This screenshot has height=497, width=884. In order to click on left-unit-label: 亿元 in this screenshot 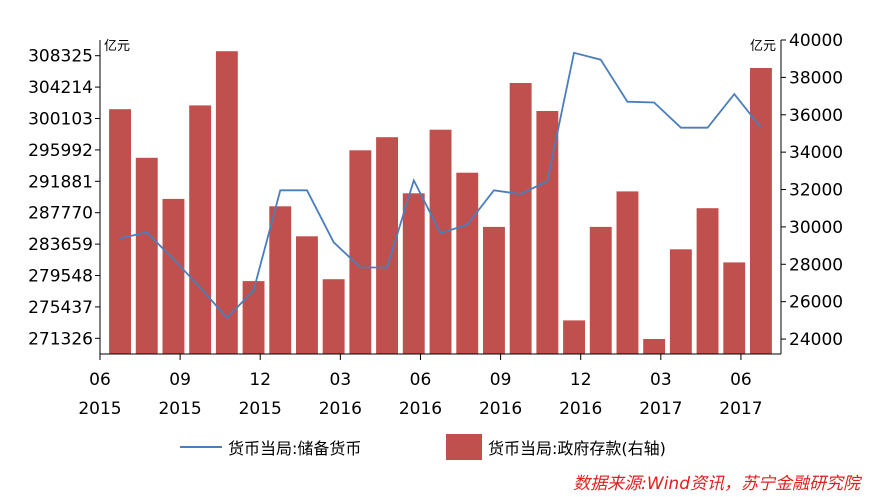, I will do `click(117, 46)`.